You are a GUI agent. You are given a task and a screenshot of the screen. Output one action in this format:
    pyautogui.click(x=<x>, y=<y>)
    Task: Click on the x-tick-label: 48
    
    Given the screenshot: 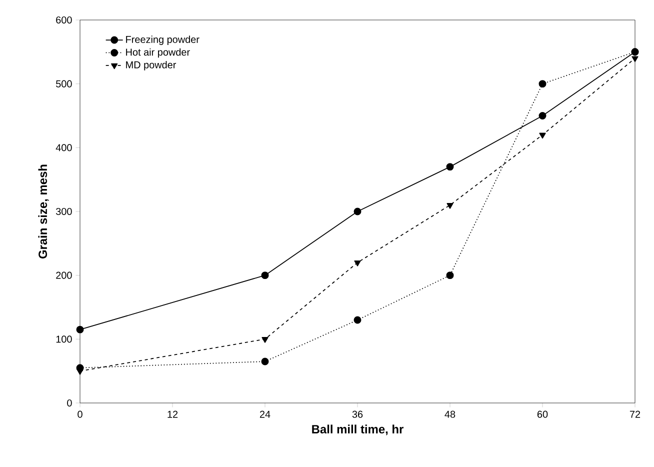 What is the action you would take?
    pyautogui.click(x=450, y=414)
    